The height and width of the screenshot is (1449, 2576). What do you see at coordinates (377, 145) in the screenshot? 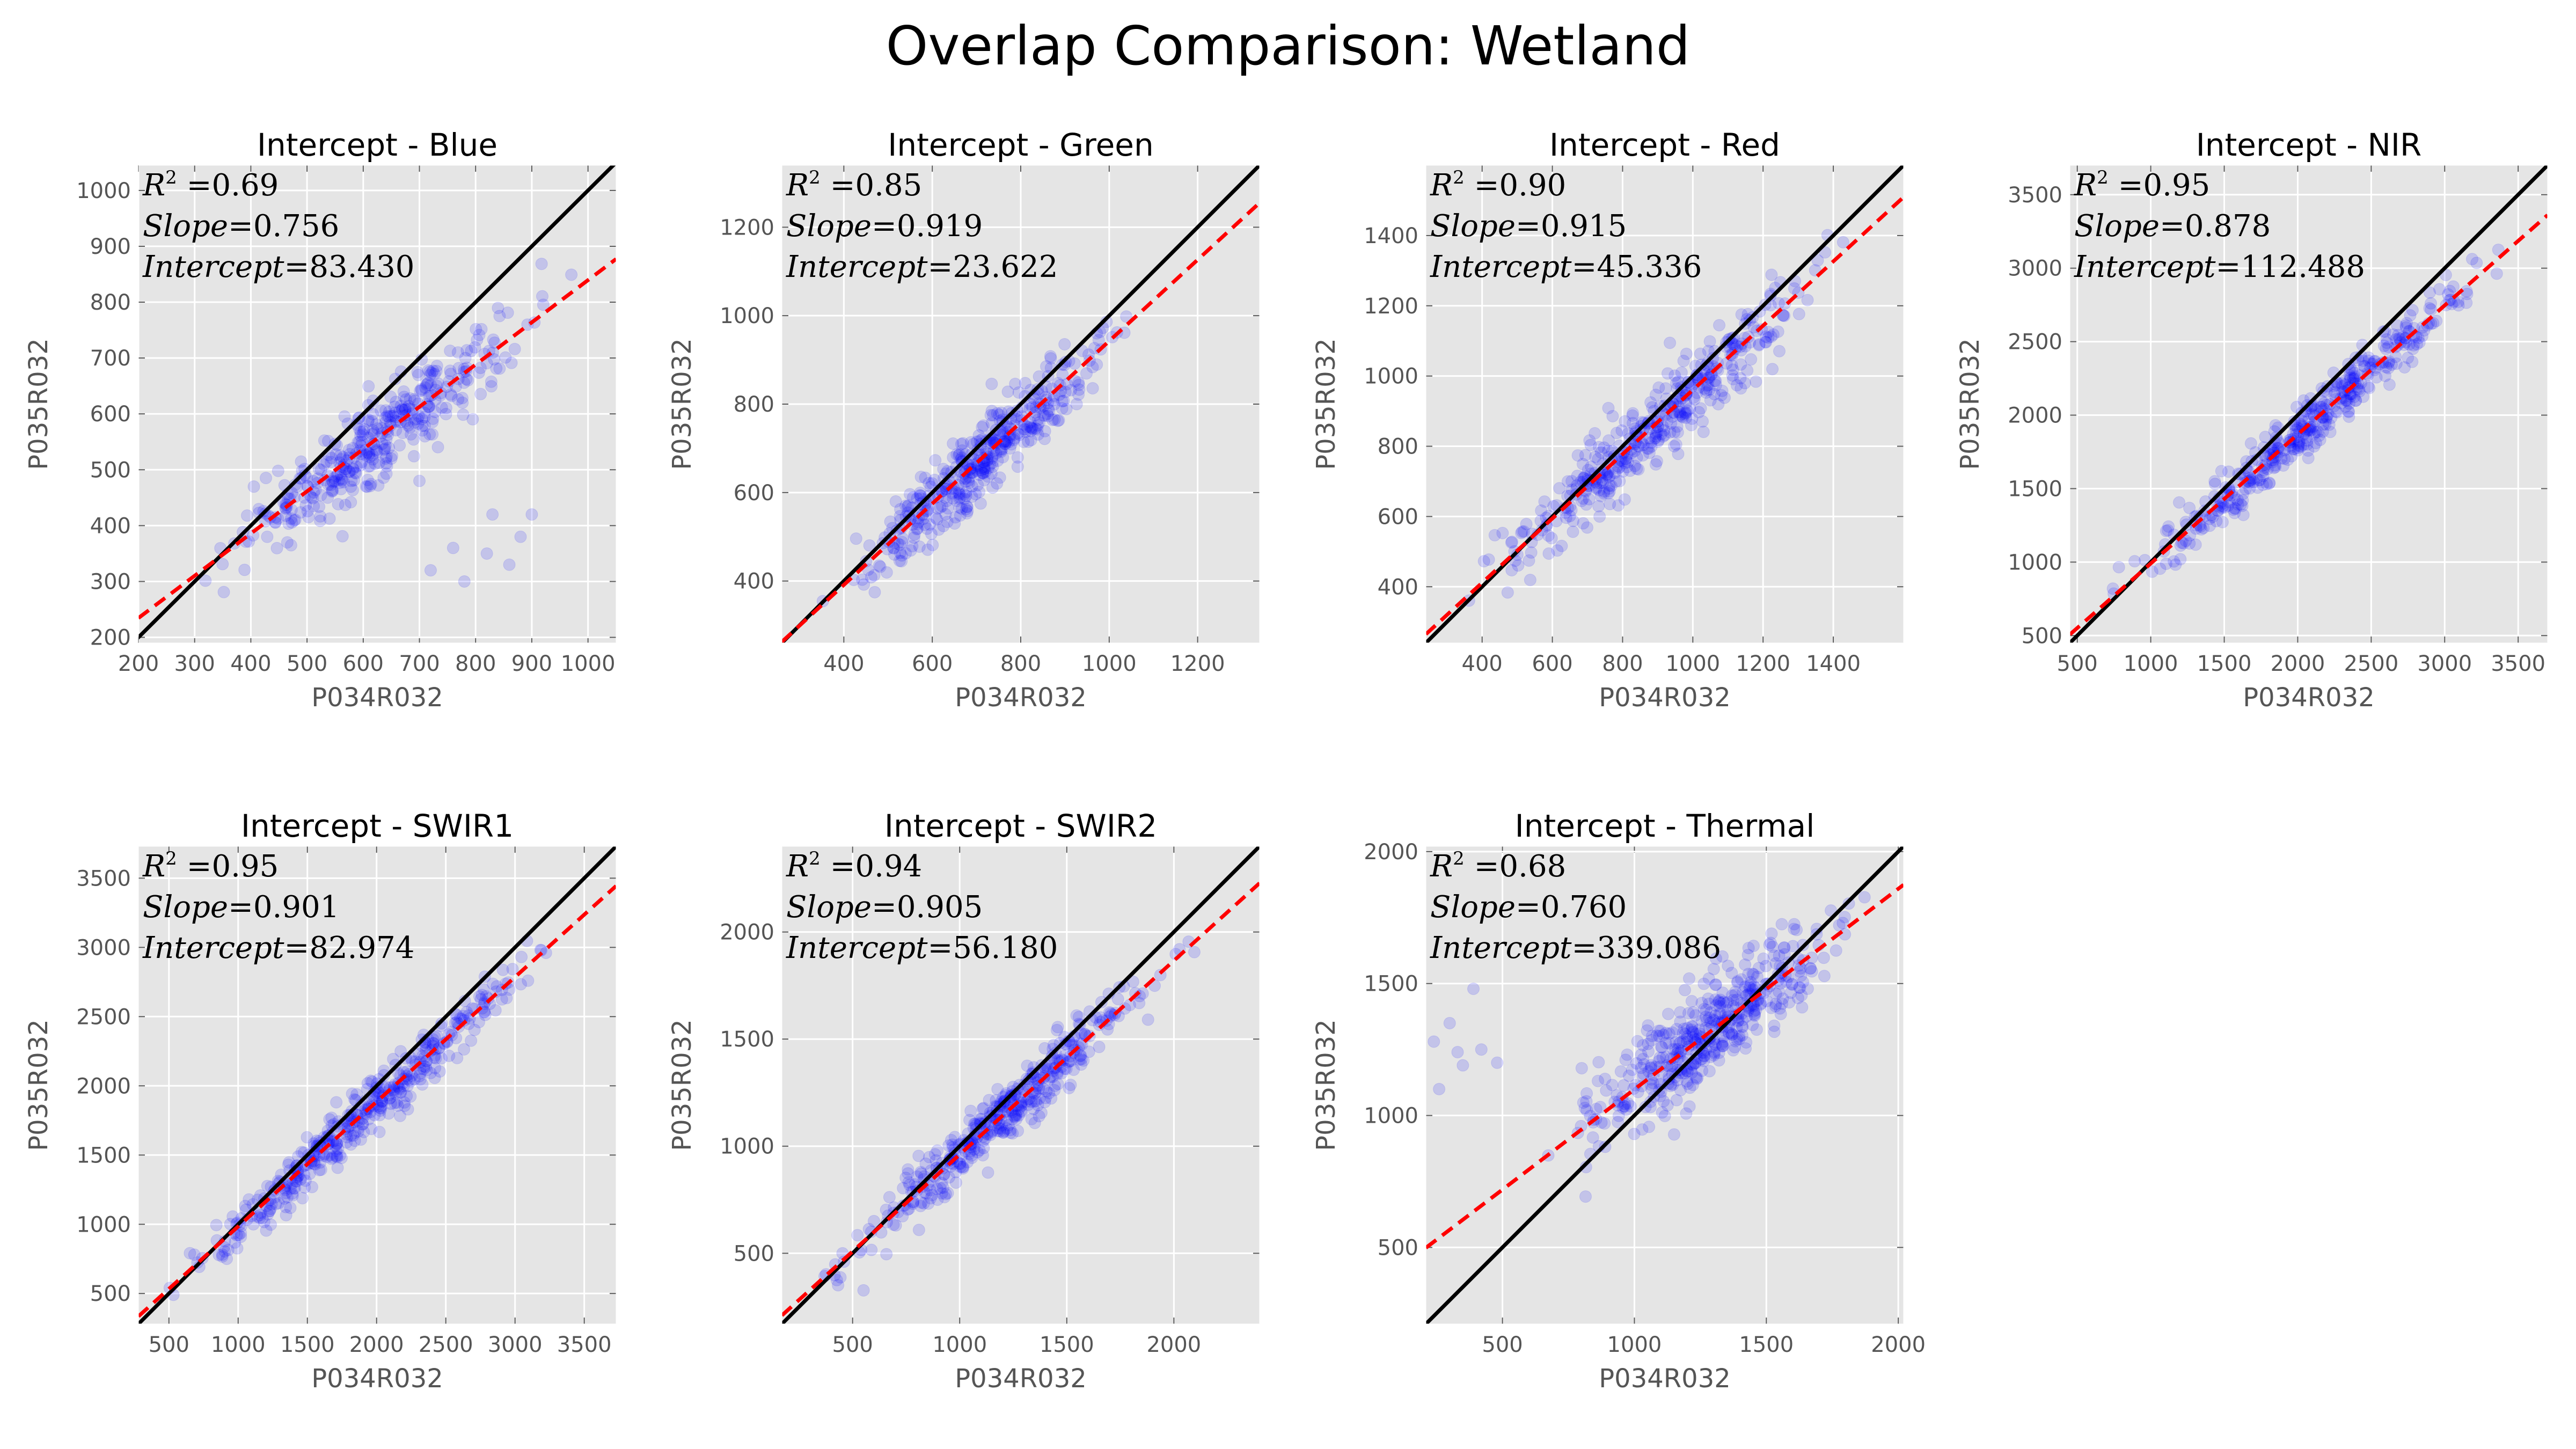
I see `subplot-title: Intercept - Blue` at bounding box center [377, 145].